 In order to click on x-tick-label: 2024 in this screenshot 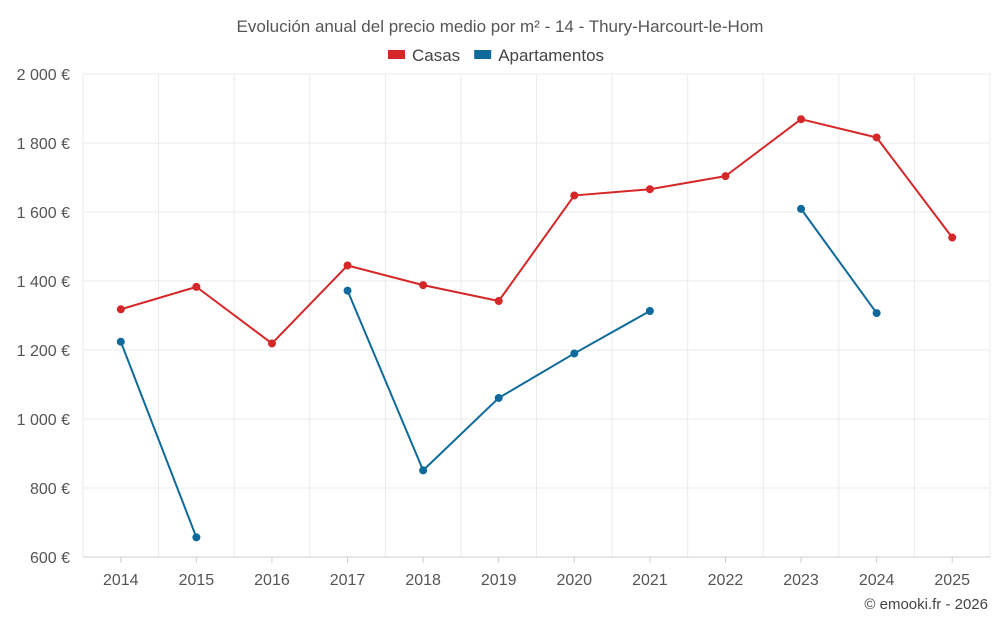, I will do `click(877, 580)`.